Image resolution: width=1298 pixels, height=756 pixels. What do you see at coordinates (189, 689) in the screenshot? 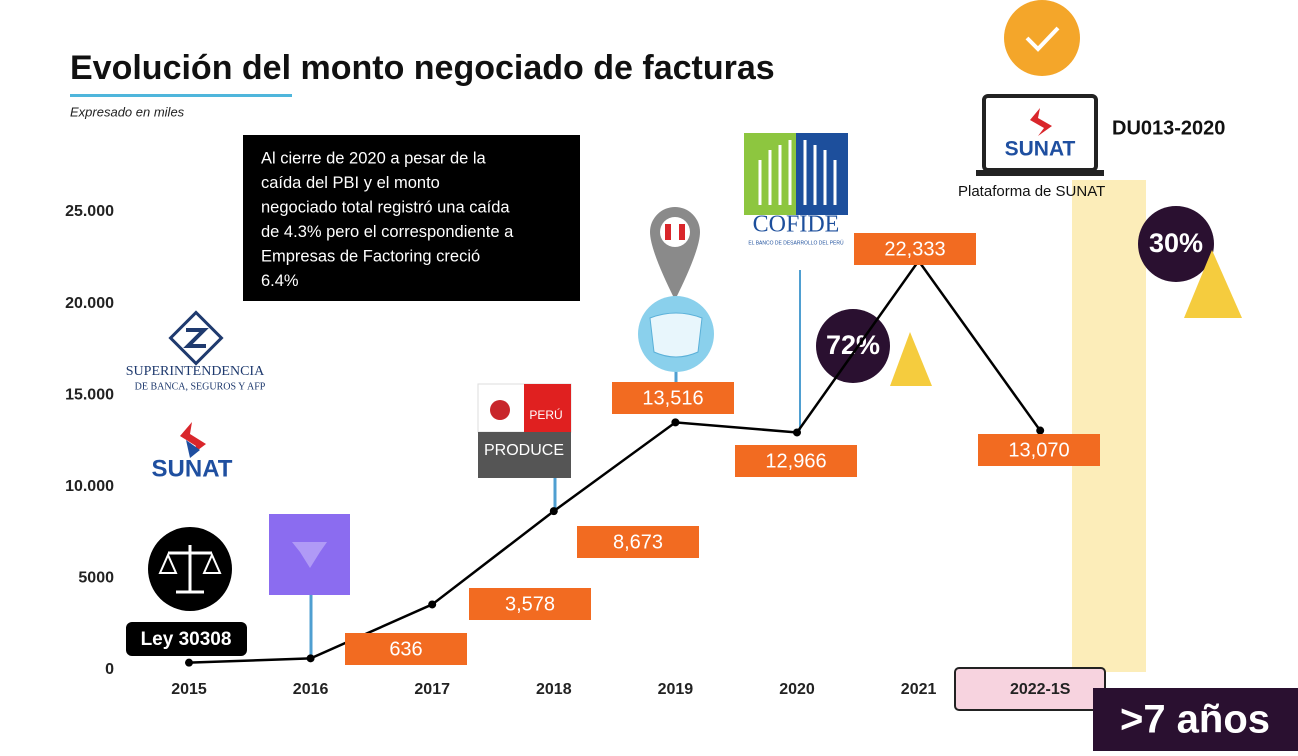
I see `x-tick-label: 2015` at bounding box center [189, 689].